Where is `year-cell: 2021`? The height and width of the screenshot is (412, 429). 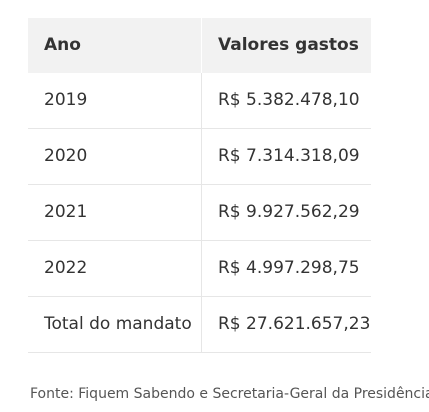 year-cell: 2021 is located at coordinates (115, 212).